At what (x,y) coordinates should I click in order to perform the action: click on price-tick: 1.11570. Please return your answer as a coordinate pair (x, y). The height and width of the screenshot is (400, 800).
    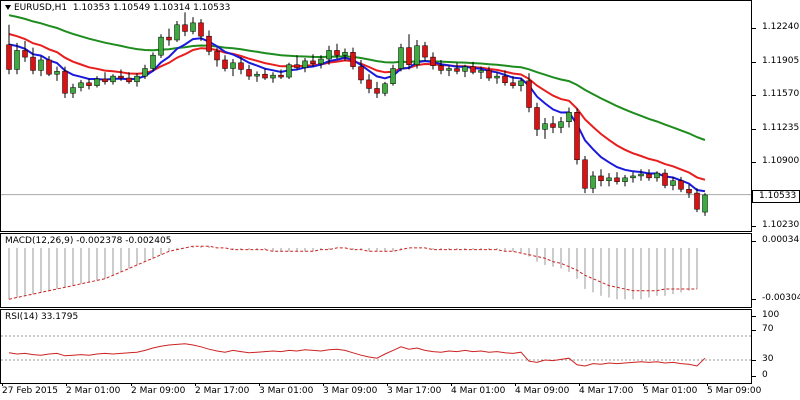
    Looking at the image, I should click on (775, 94).